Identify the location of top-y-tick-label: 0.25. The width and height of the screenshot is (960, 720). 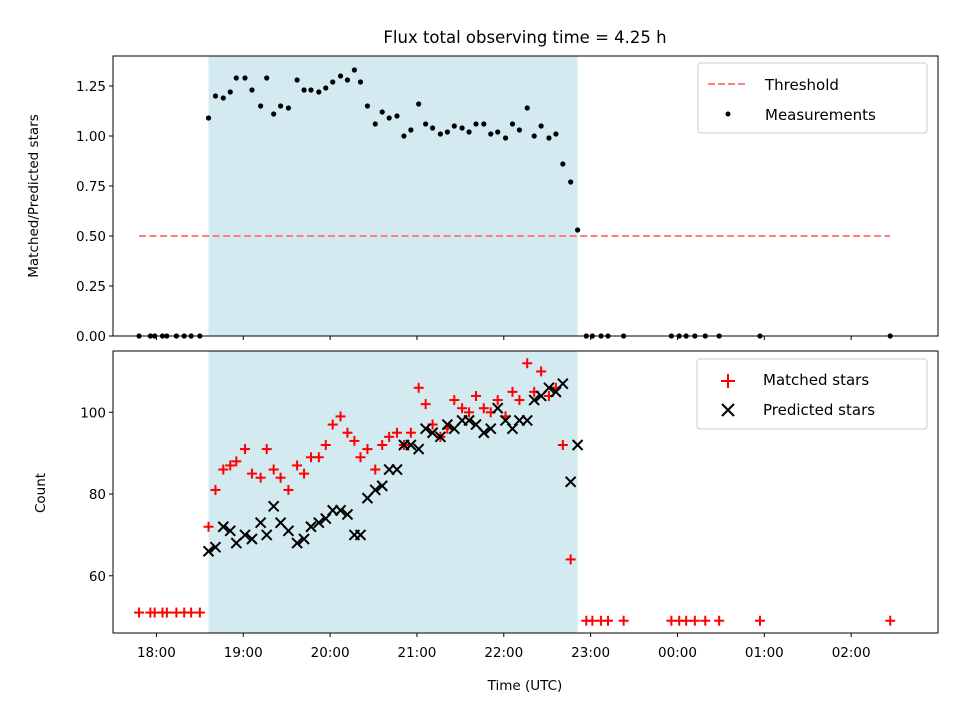
(91, 287).